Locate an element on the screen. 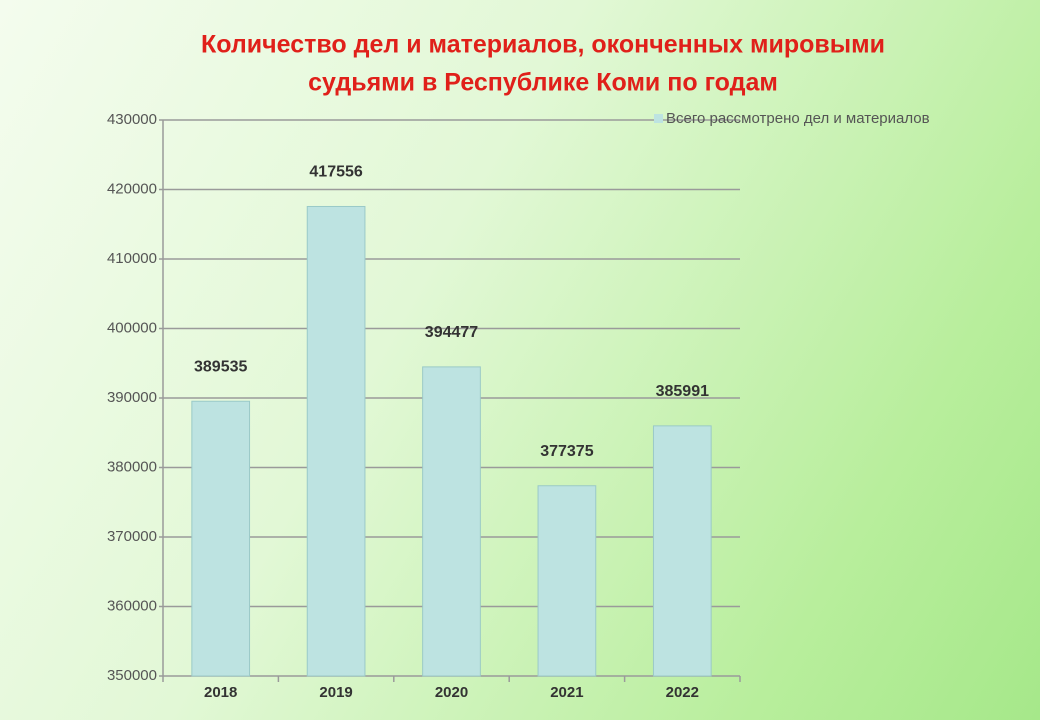  y-tick-label: 350000 is located at coordinates (132, 675).